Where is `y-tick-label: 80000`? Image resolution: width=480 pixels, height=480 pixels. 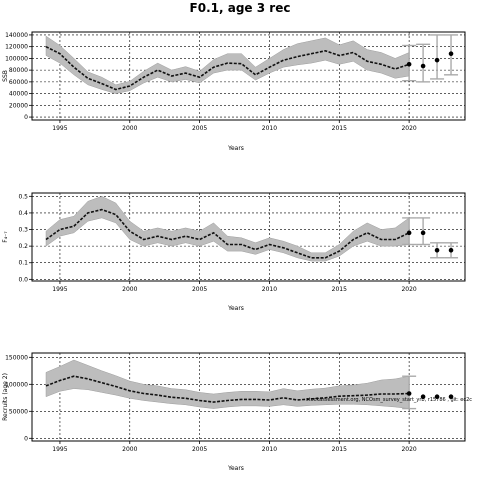 y-tick-label: 80000 is located at coordinates (18, 70).